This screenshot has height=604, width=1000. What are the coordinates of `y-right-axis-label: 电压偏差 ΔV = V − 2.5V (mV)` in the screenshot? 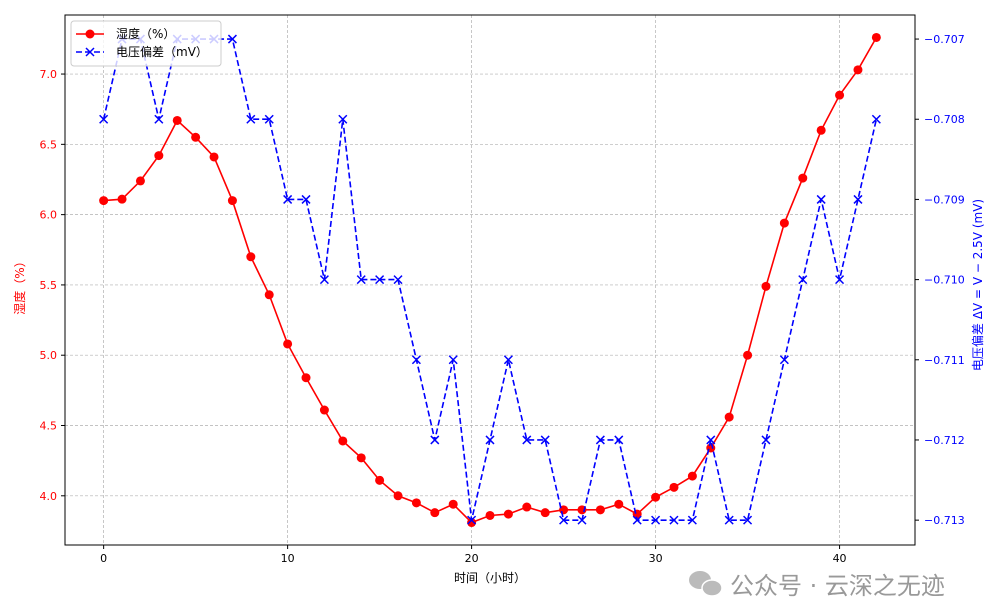 It's located at (977, 285).